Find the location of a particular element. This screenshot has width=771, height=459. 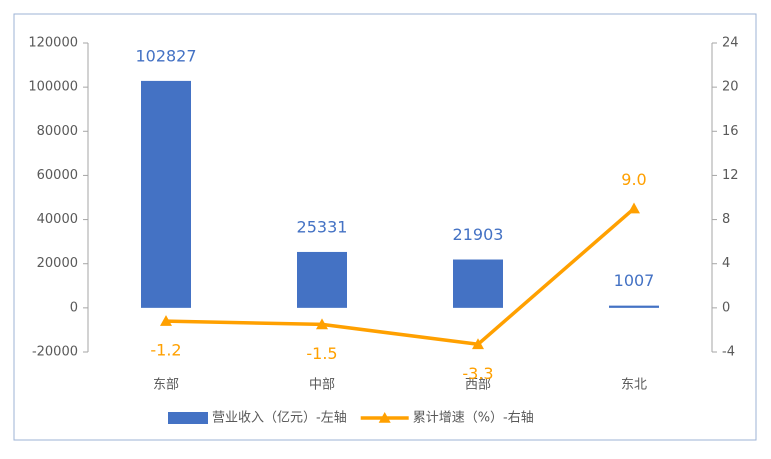

y2-tick-label: 4 is located at coordinates (726, 263).